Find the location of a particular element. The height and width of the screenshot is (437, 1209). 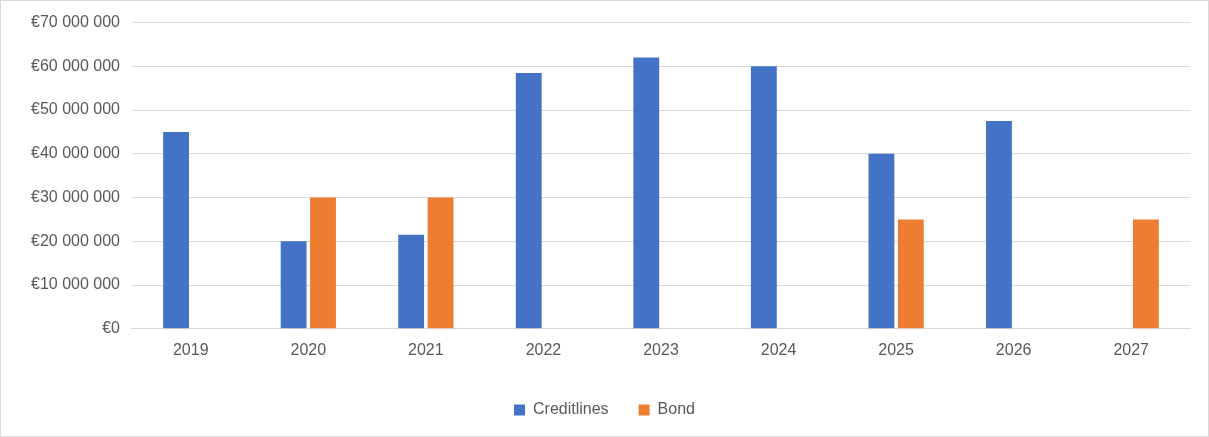

legend-label: Creditlines is located at coordinates (571, 409).